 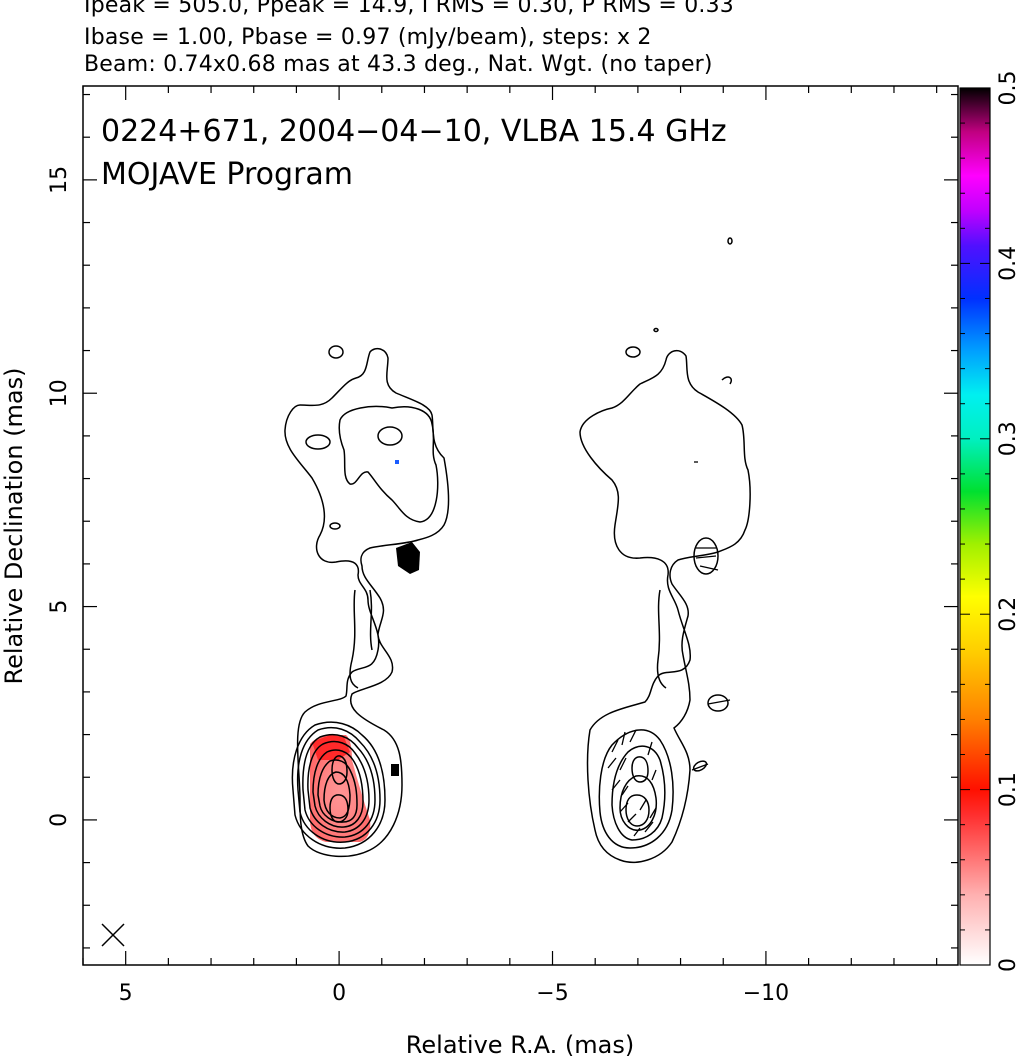 What do you see at coordinates (669, 649) in the screenshot?
I see `polarization-vectors` at bounding box center [669, 649].